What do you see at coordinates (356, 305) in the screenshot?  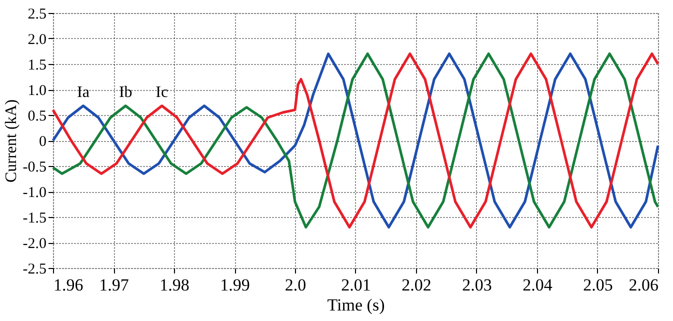 I see `x-axis-title: Time (s)` at bounding box center [356, 305].